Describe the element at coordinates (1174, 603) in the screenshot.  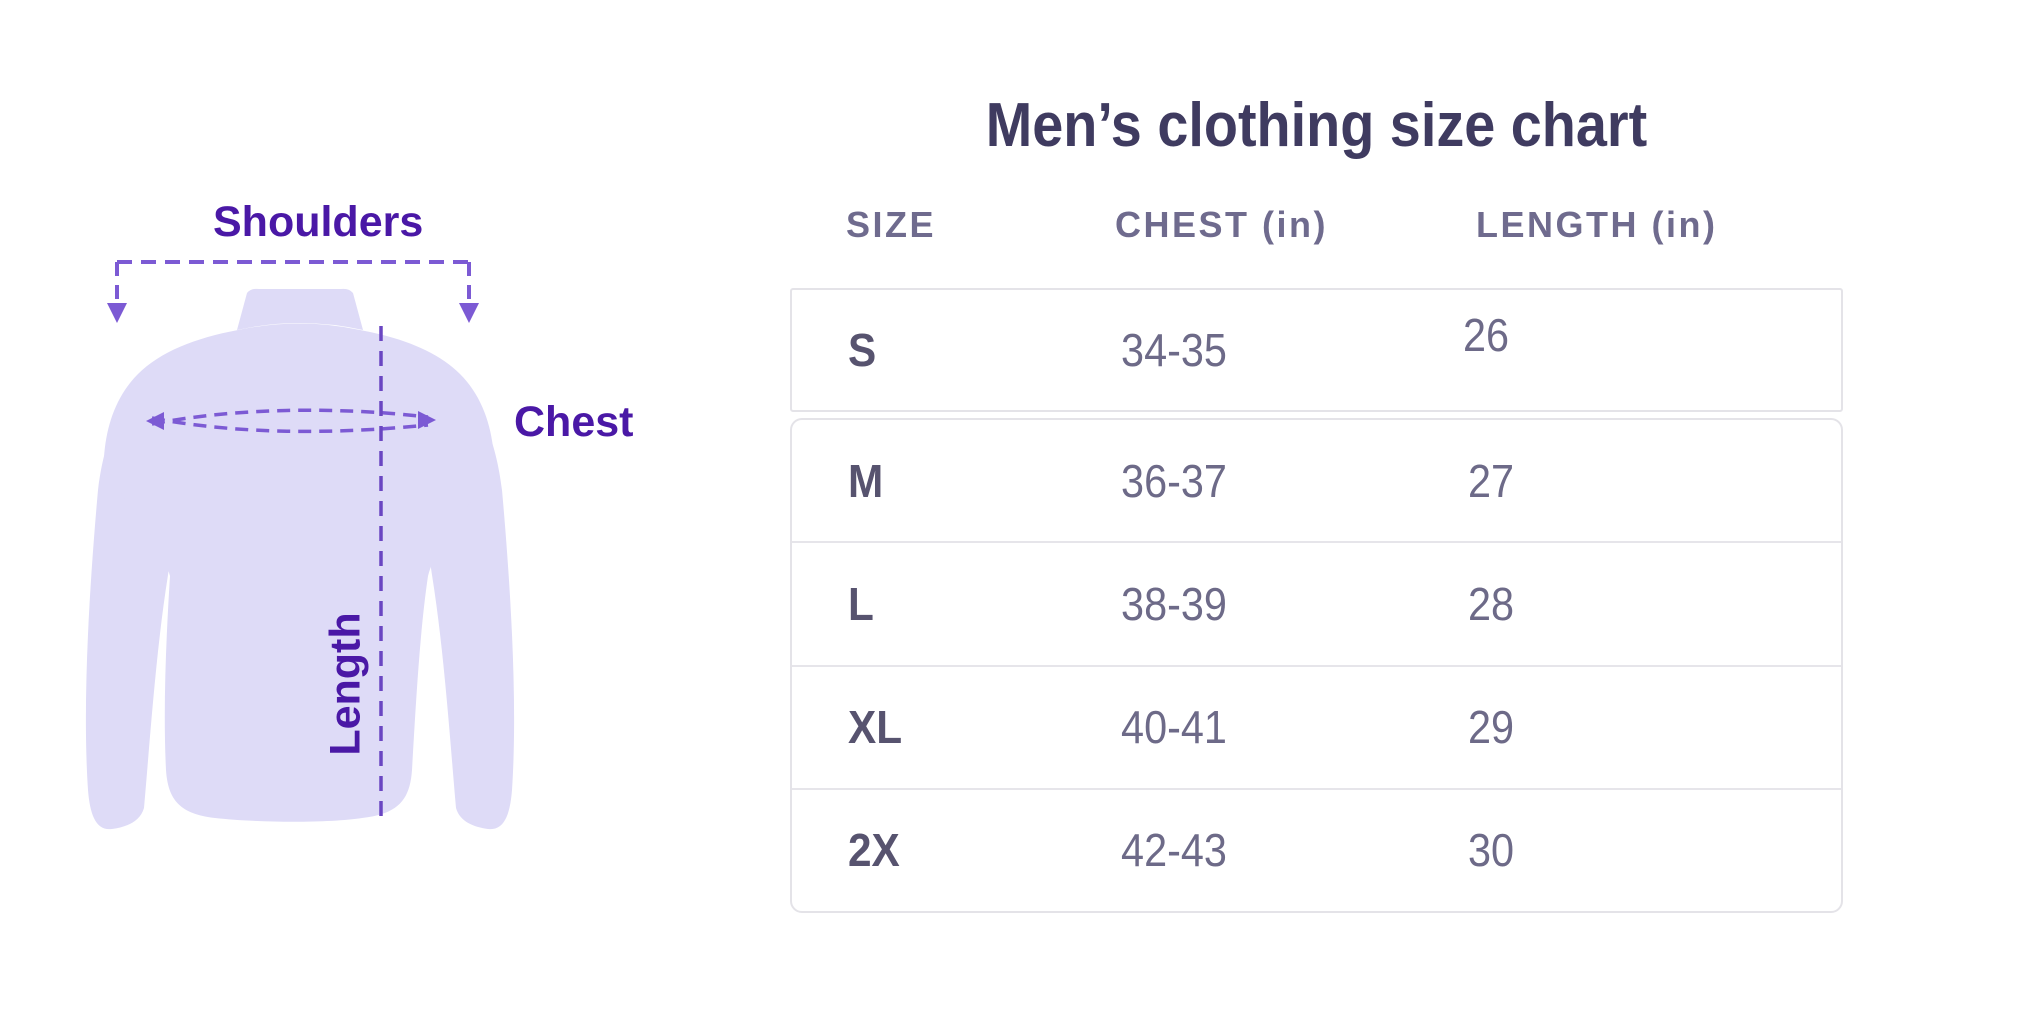
I see `chest-cell: 38-39` at that location.